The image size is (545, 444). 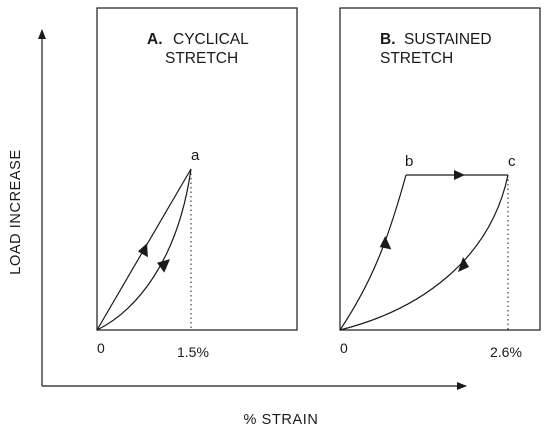 What do you see at coordinates (512, 161) in the screenshot?
I see `panel-b-point-c-label: c` at bounding box center [512, 161].